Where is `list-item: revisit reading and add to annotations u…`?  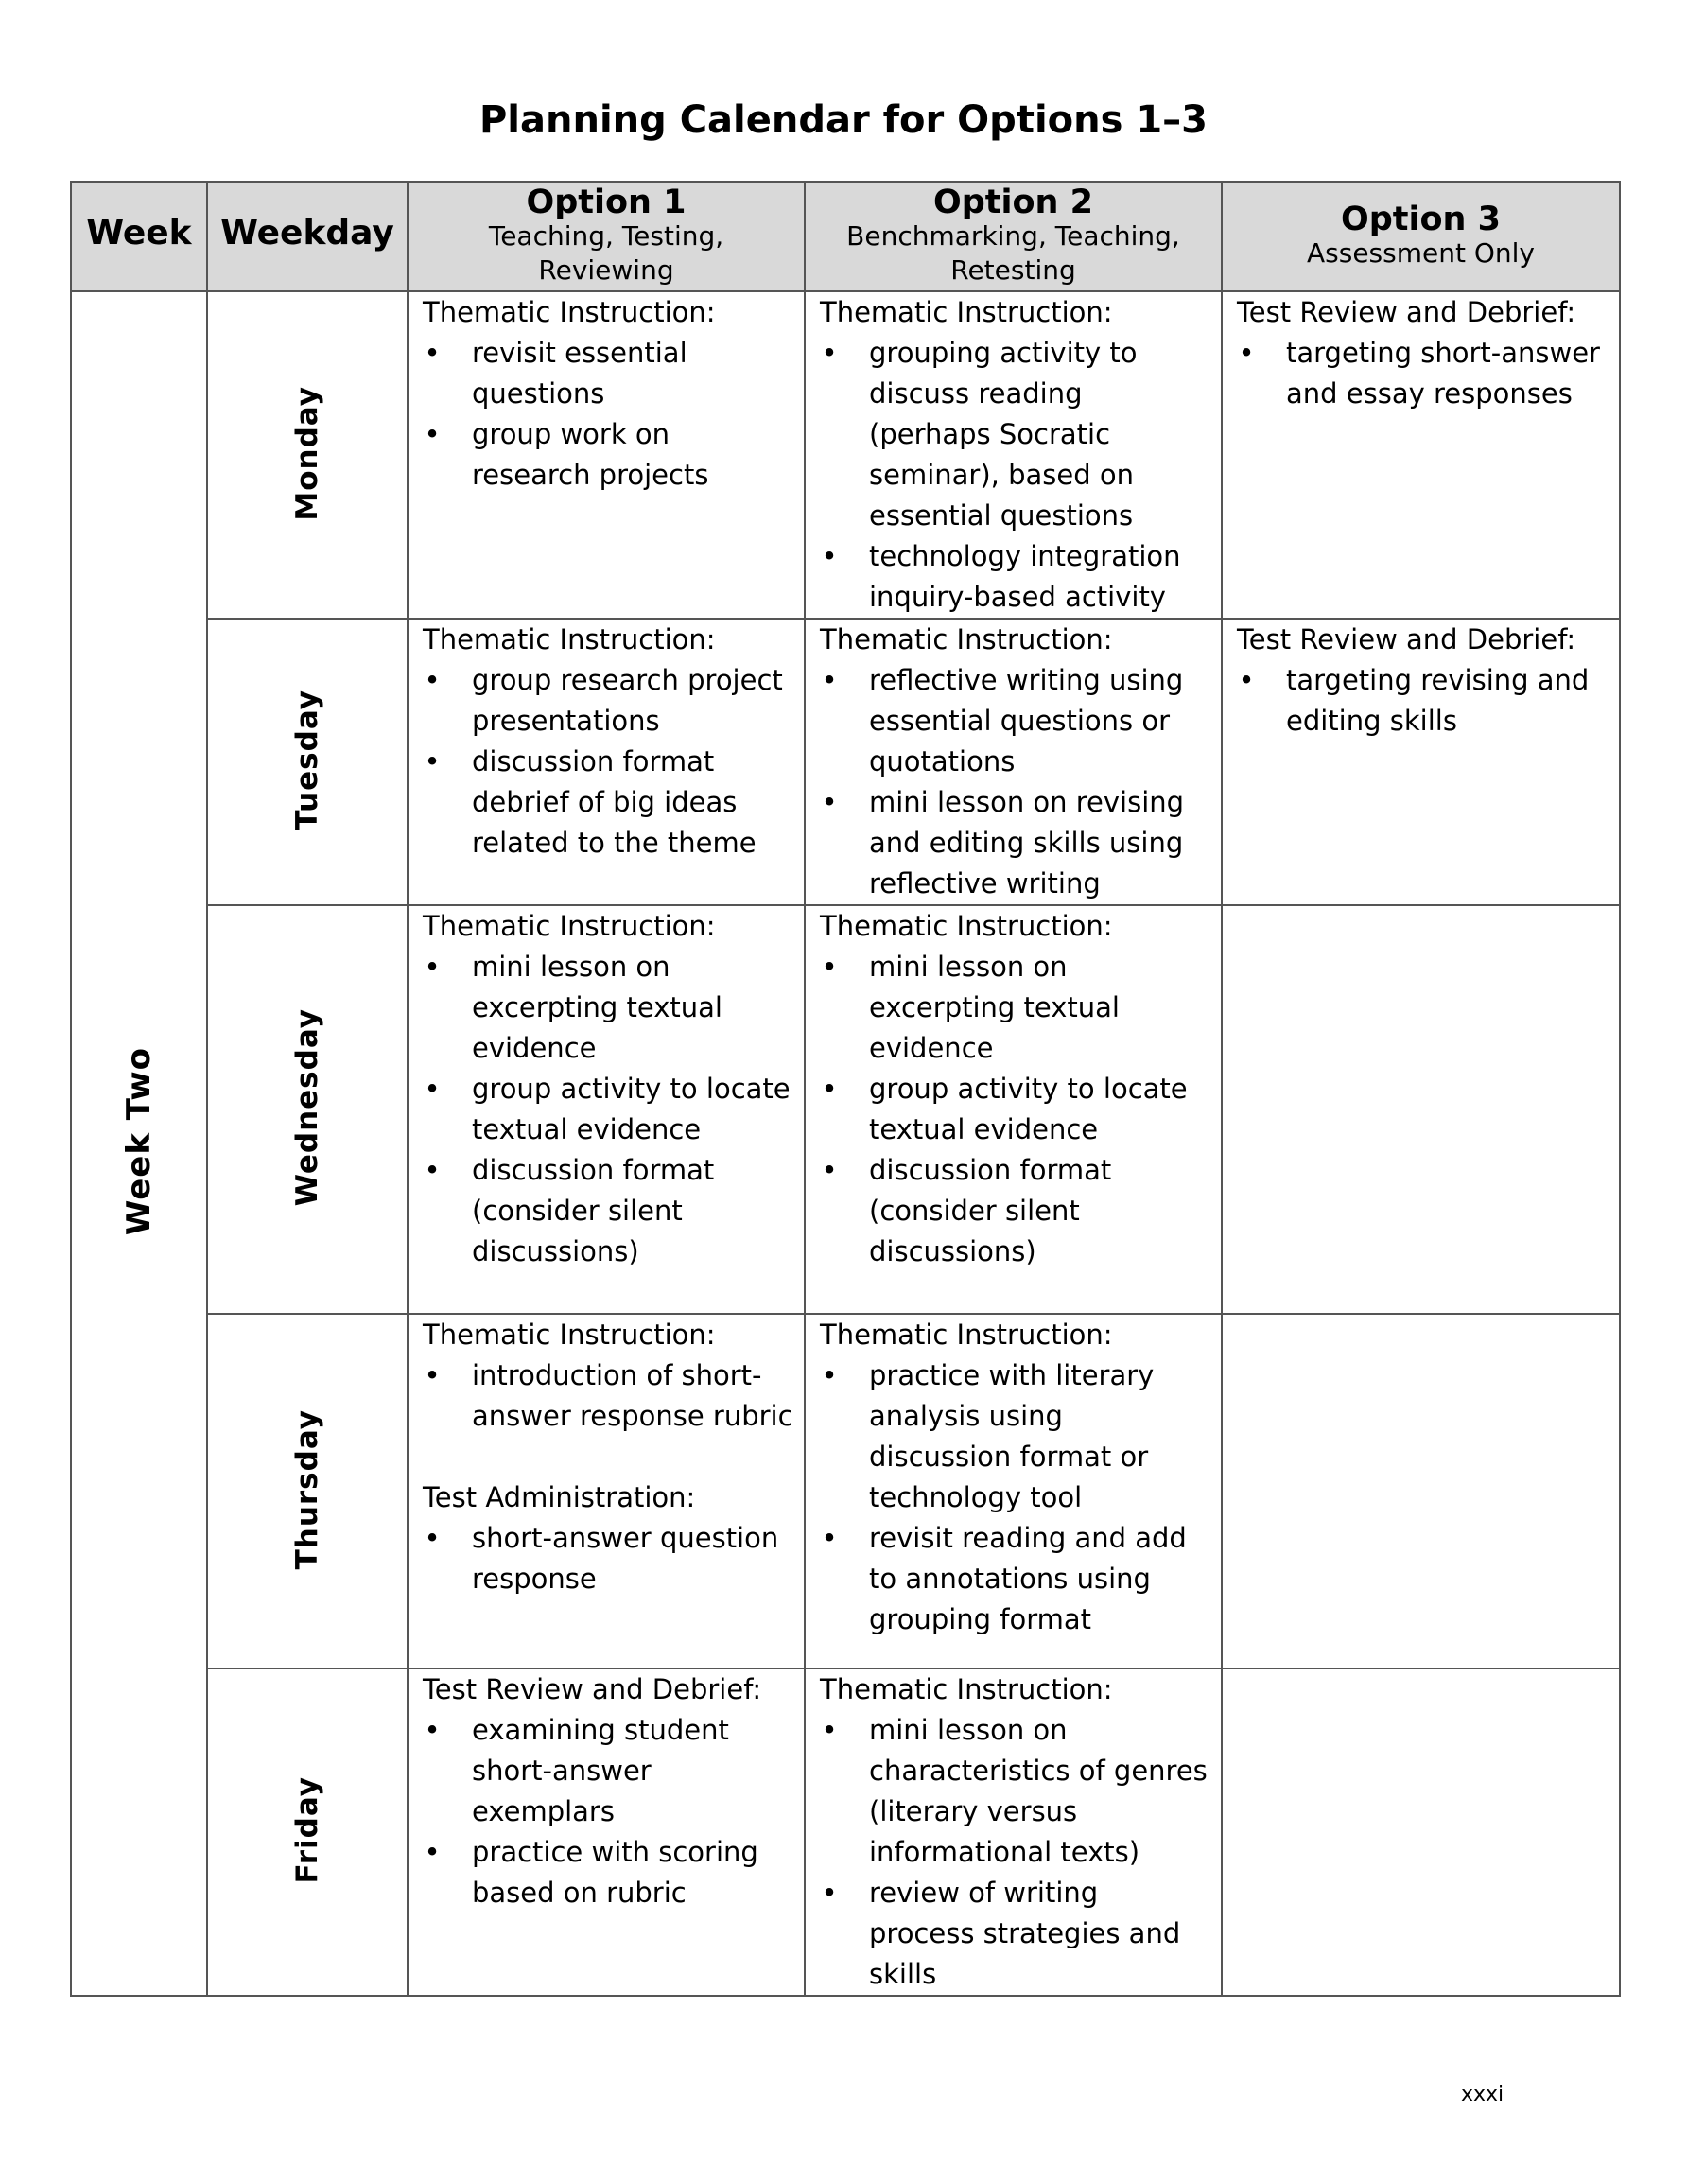
list-item: revisit reading and add to annotations u… is located at coordinates (1015, 1579).